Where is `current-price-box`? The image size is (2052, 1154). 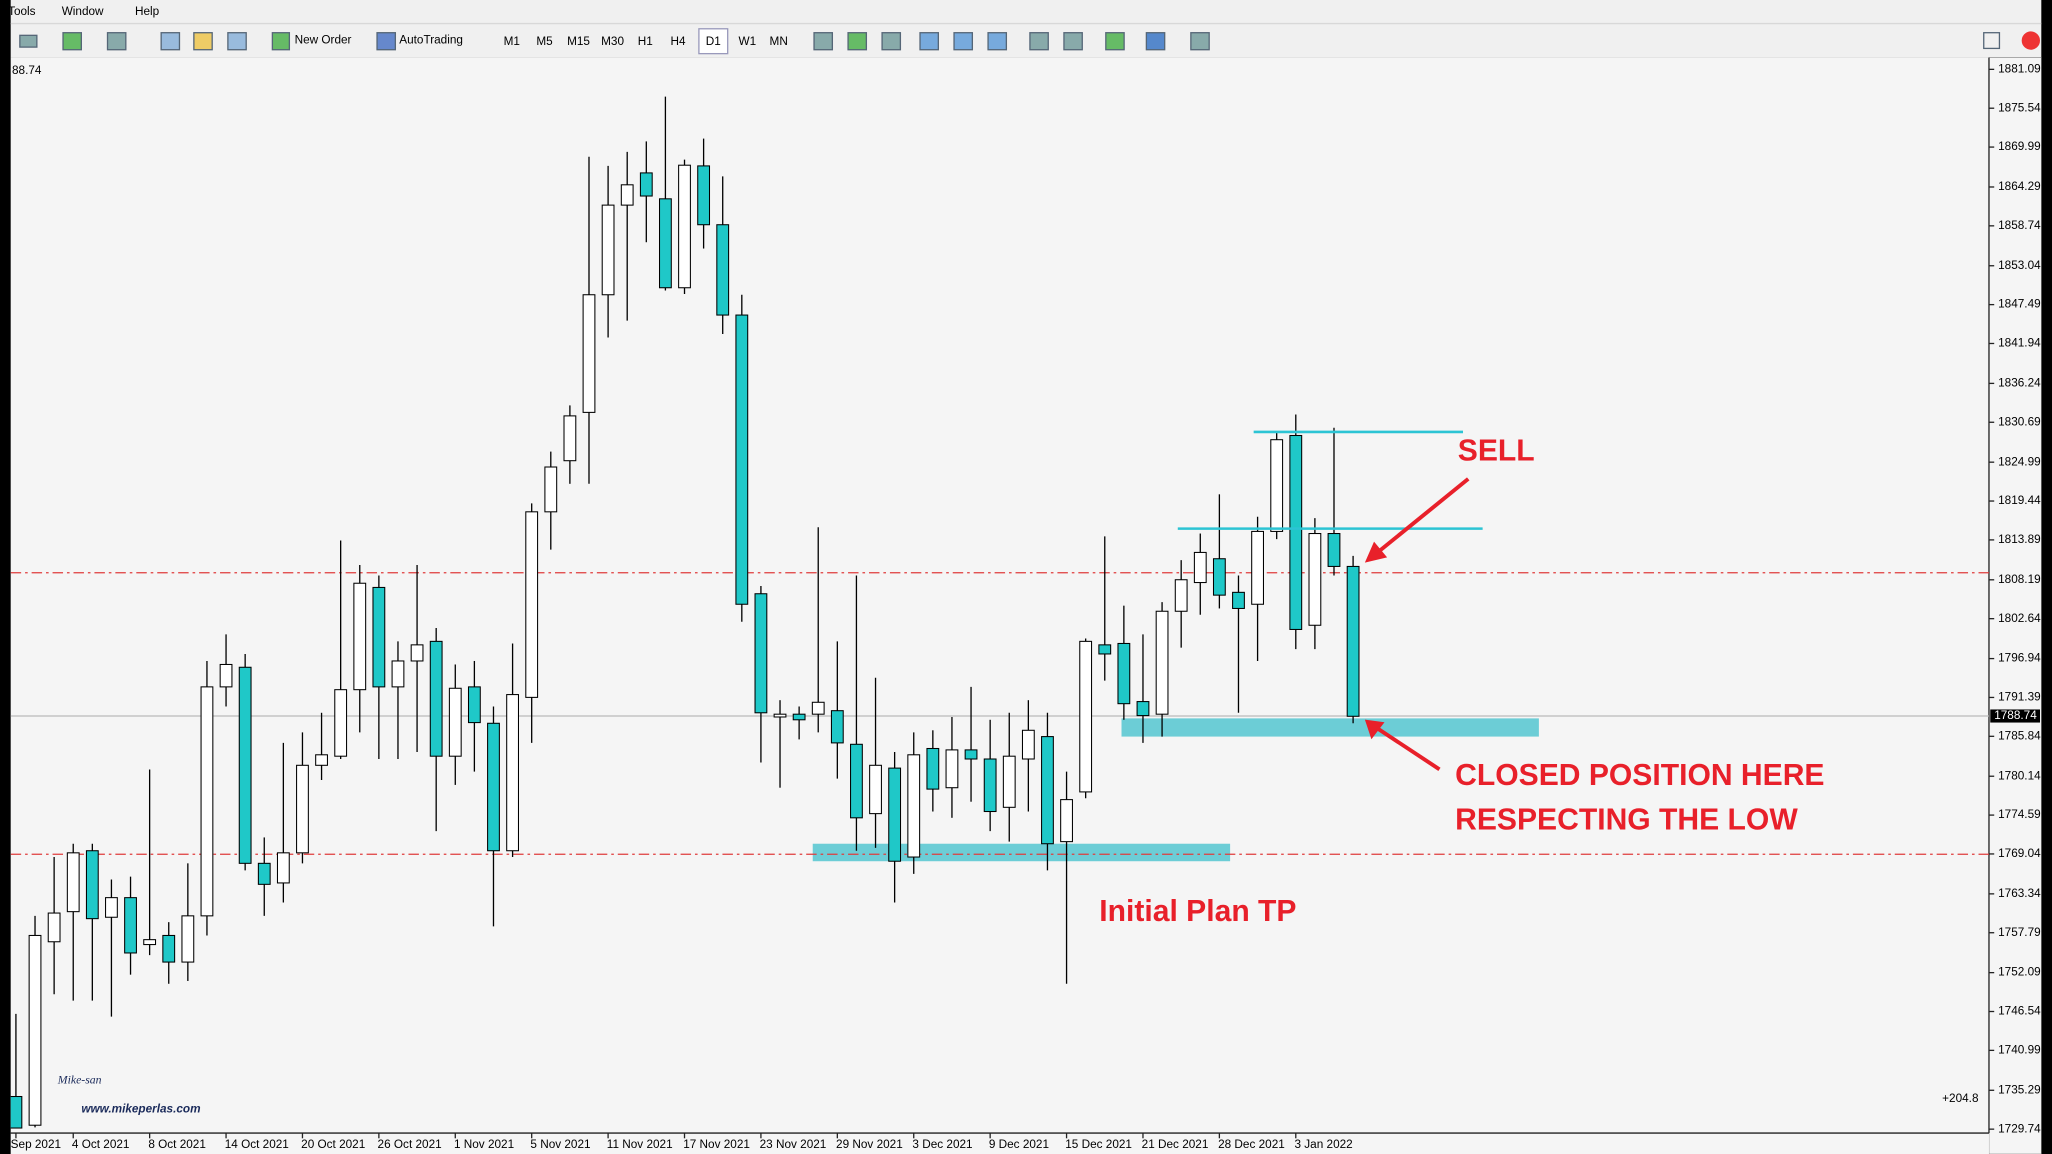 current-price-box is located at coordinates (2015, 716).